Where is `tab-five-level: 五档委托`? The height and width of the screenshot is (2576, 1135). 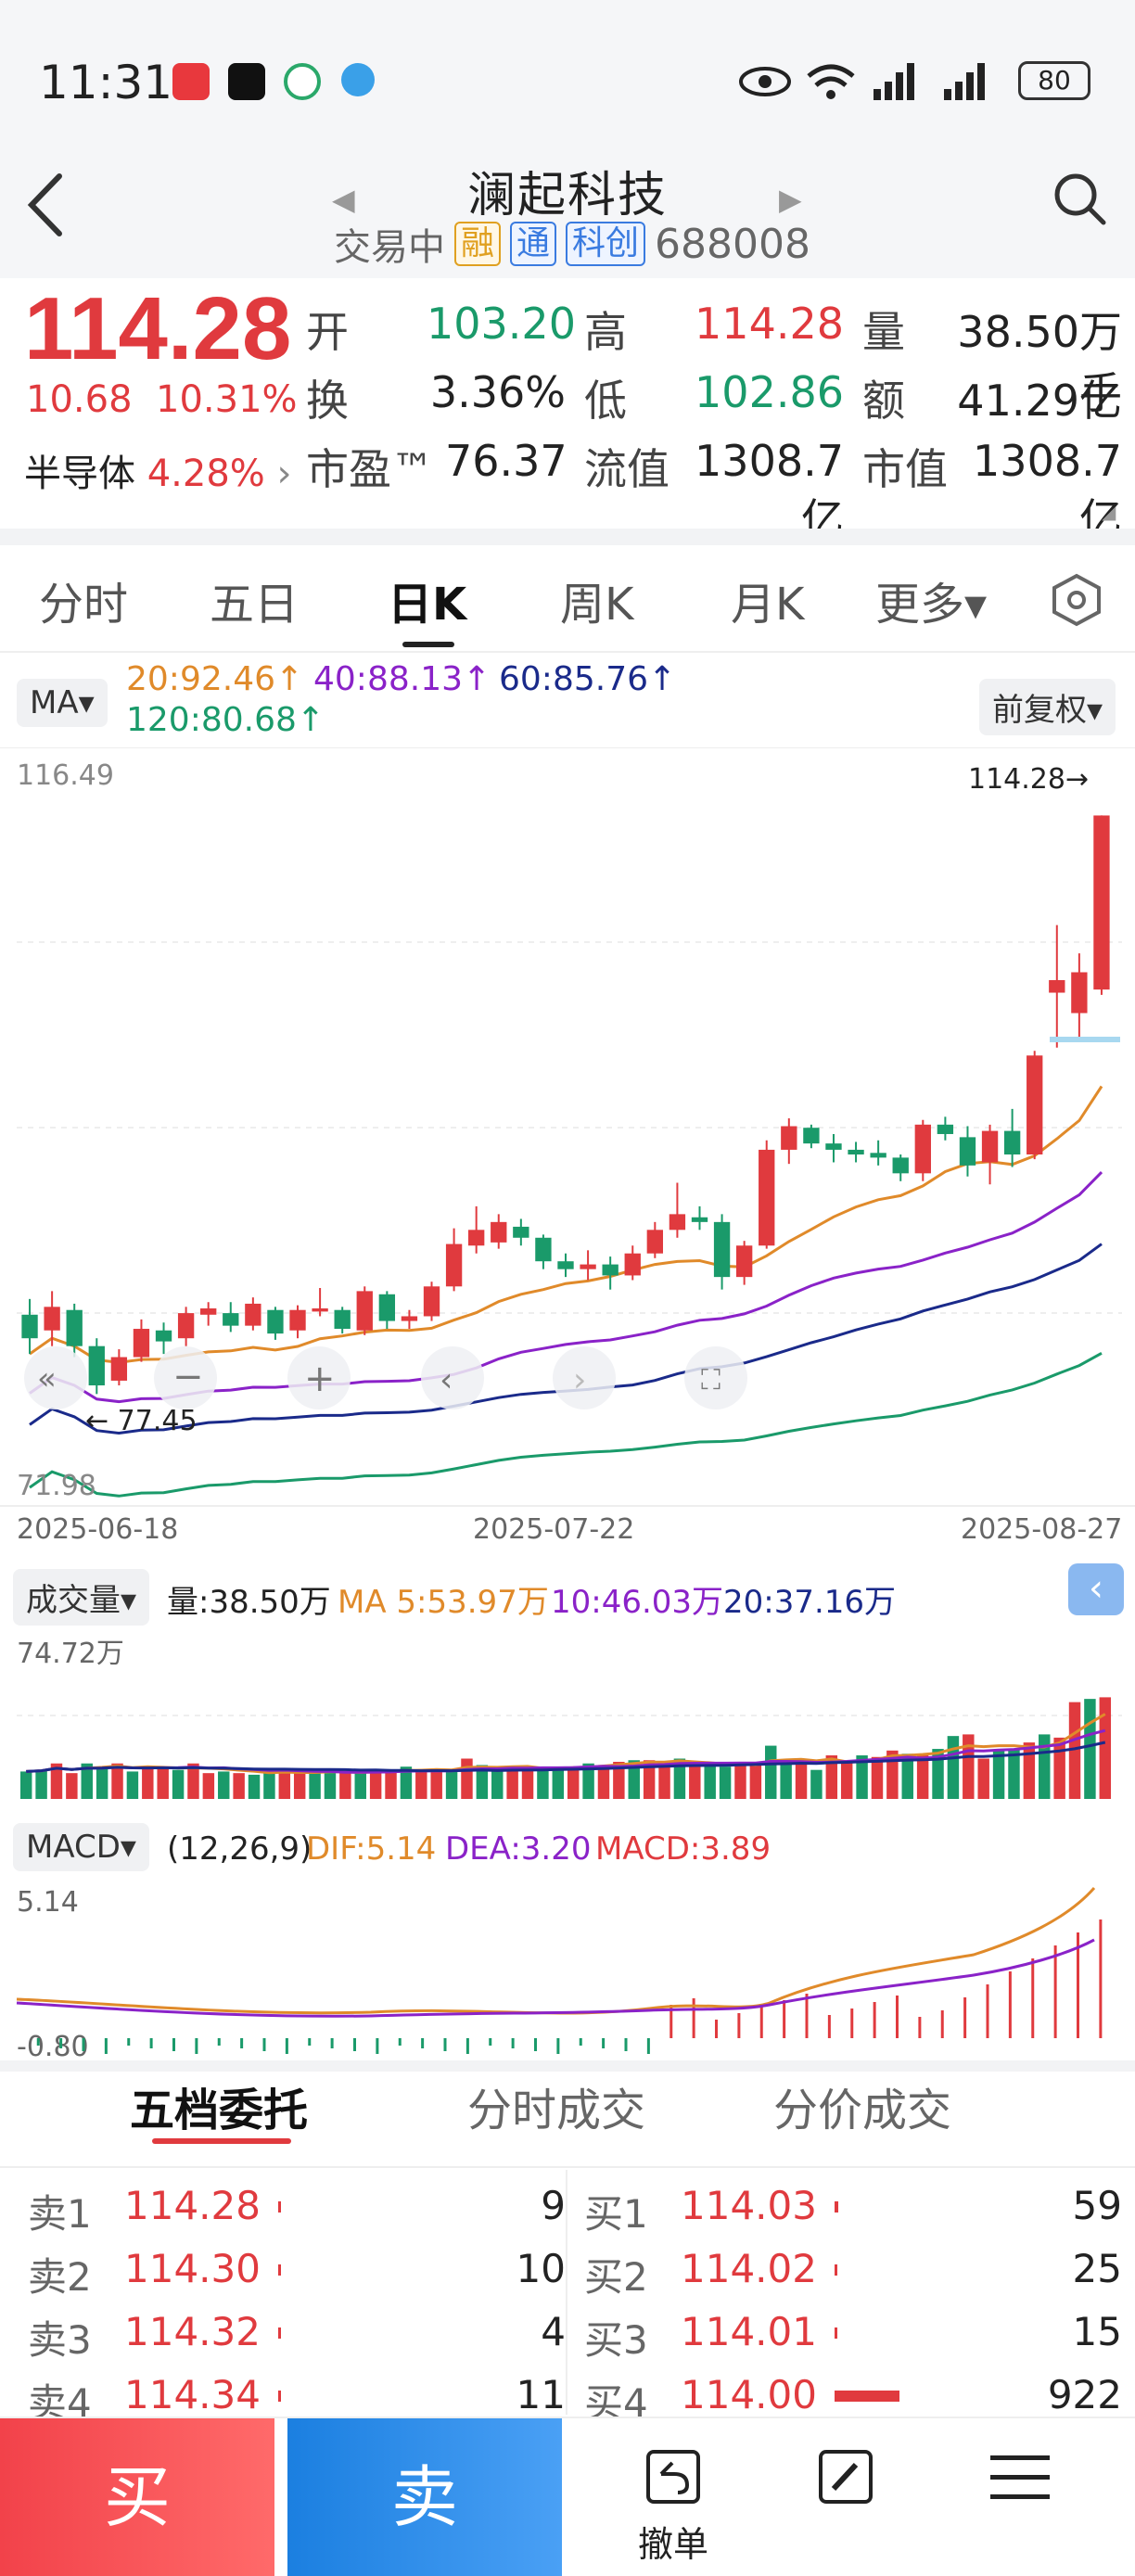
tab-five-level: 五档委托 is located at coordinates (220, 2111).